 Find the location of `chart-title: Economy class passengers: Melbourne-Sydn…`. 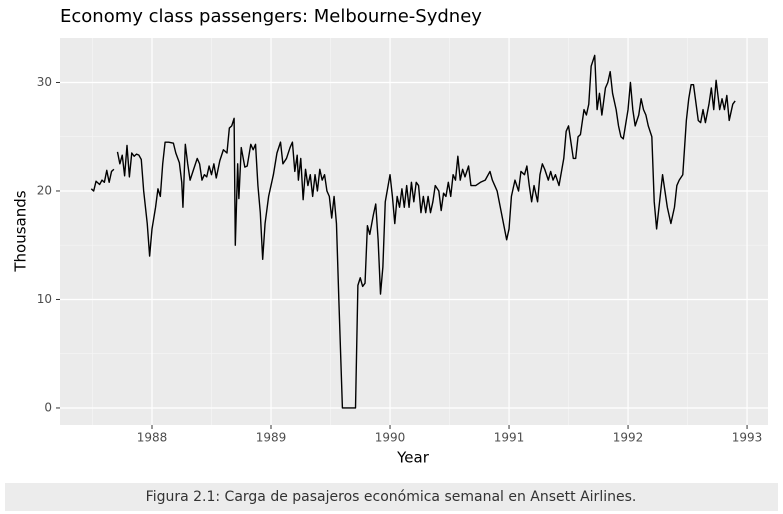

chart-title: Economy class passengers: Melbourne-Sydn… is located at coordinates (271, 16).